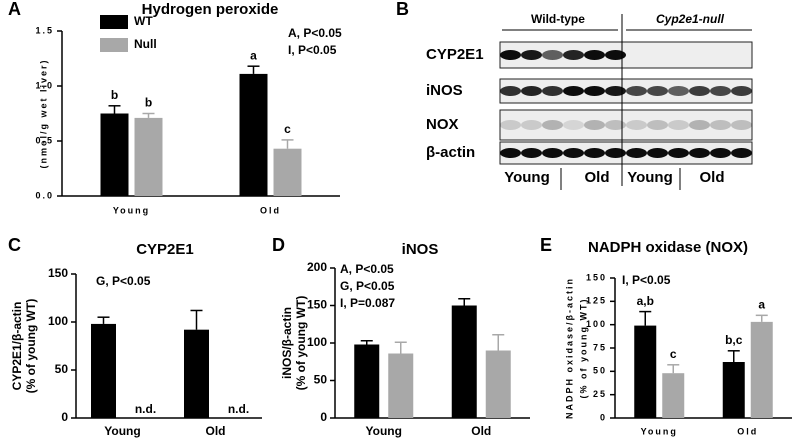  Describe the element at coordinates (455, 54) in the screenshot. I see `blot-row-label: CYP2E1` at that location.